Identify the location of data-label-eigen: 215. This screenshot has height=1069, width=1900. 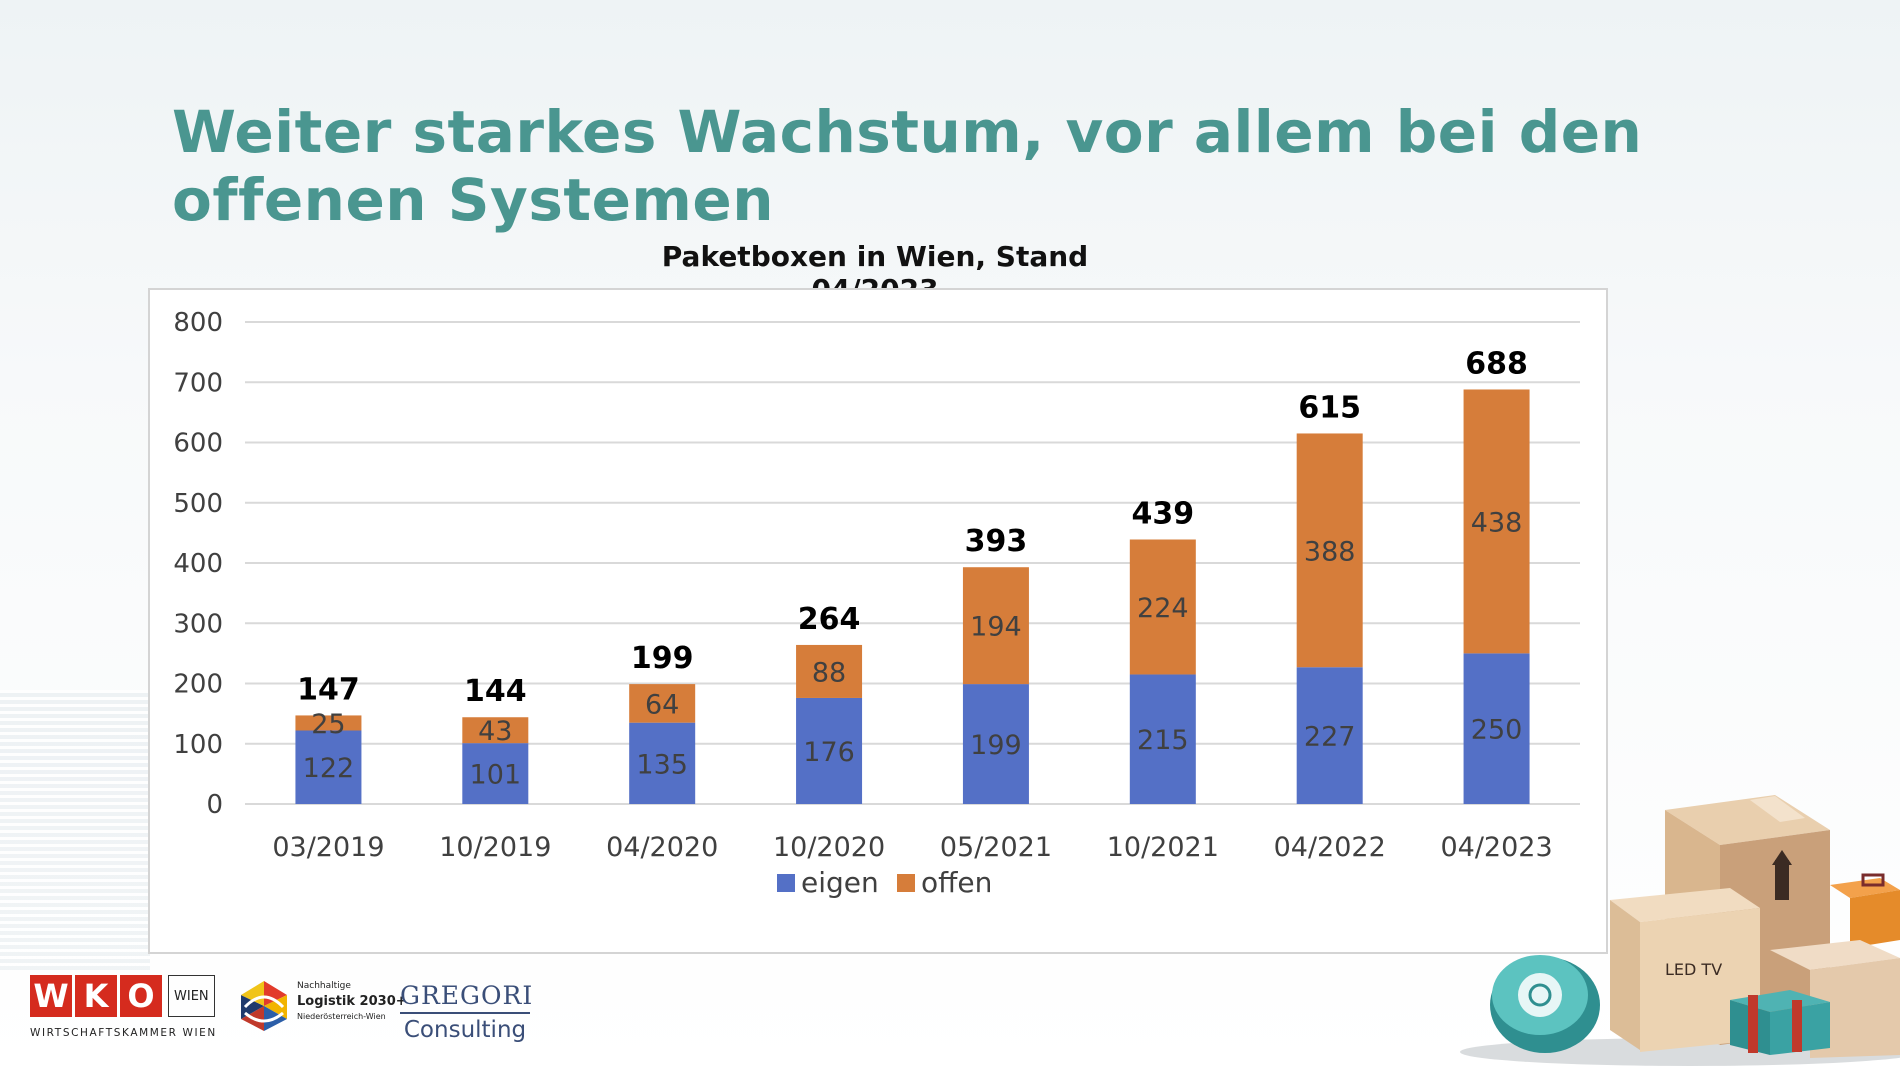
(1163, 740).